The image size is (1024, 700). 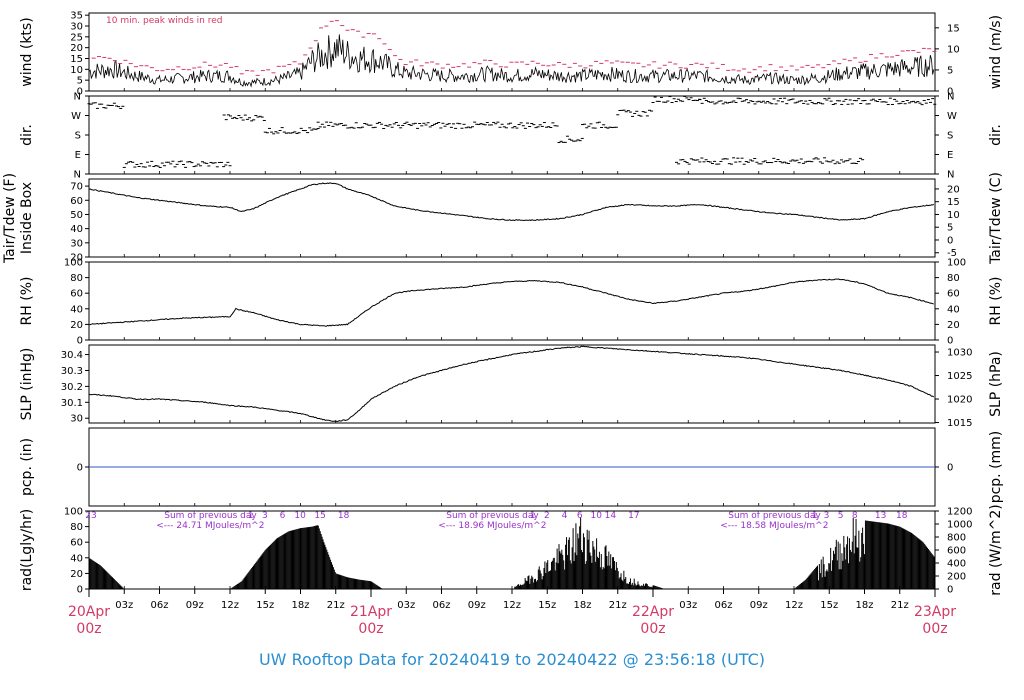 What do you see at coordinates (72, 387) in the screenshot?
I see `left-tick-label: 30.2` at bounding box center [72, 387].